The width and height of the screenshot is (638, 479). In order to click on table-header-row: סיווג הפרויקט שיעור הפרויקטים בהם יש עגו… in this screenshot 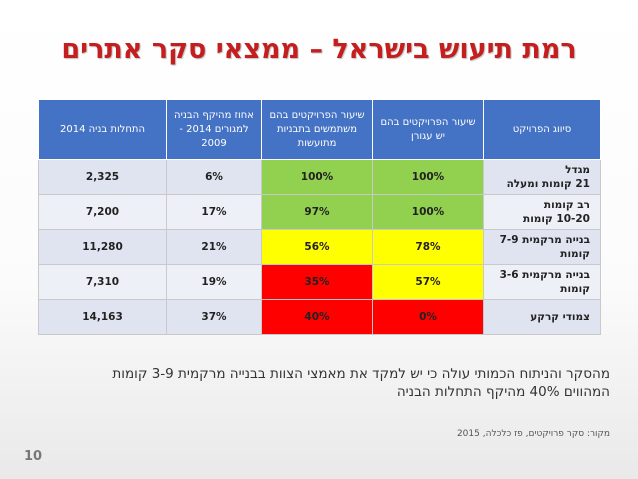, I will do `click(319, 129)`.